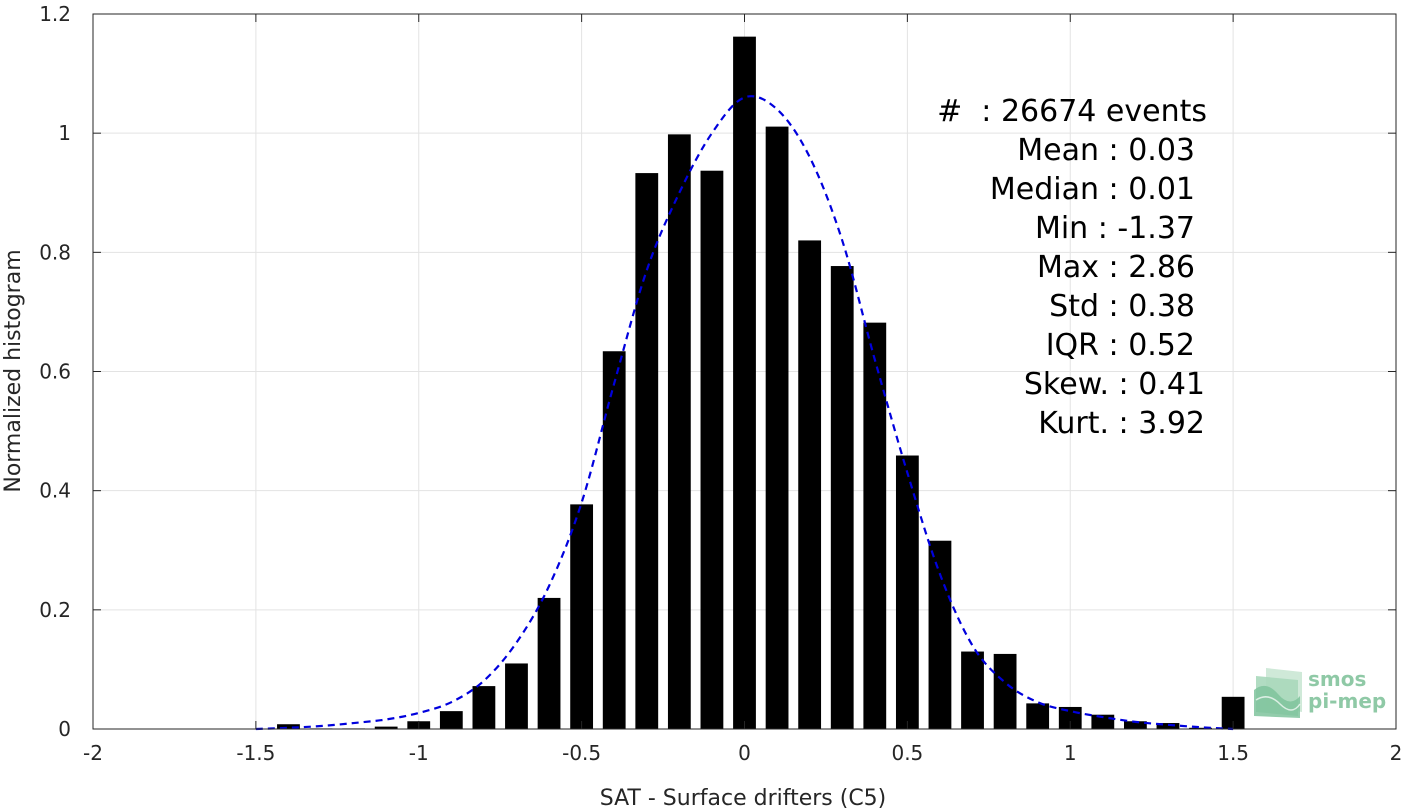  What do you see at coordinates (743, 798) in the screenshot?
I see `x-axis-label: SAT - Surface drifters (C5)` at bounding box center [743, 798].